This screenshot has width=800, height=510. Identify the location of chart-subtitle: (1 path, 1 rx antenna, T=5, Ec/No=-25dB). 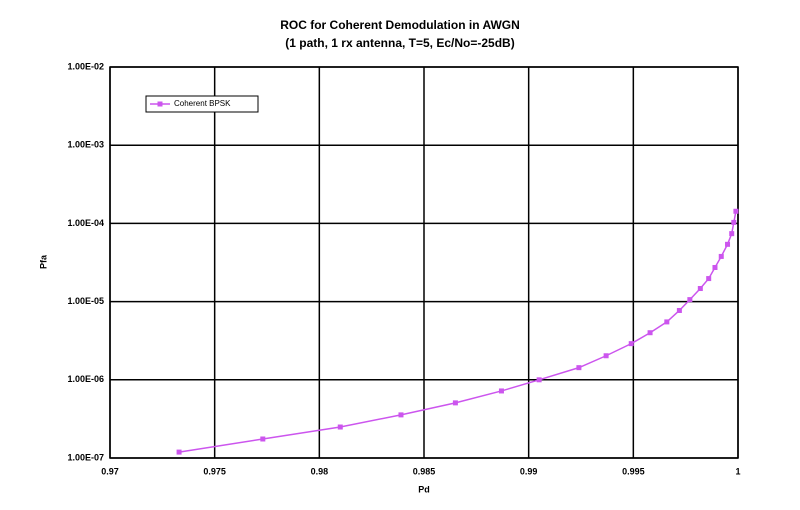
(399, 43).